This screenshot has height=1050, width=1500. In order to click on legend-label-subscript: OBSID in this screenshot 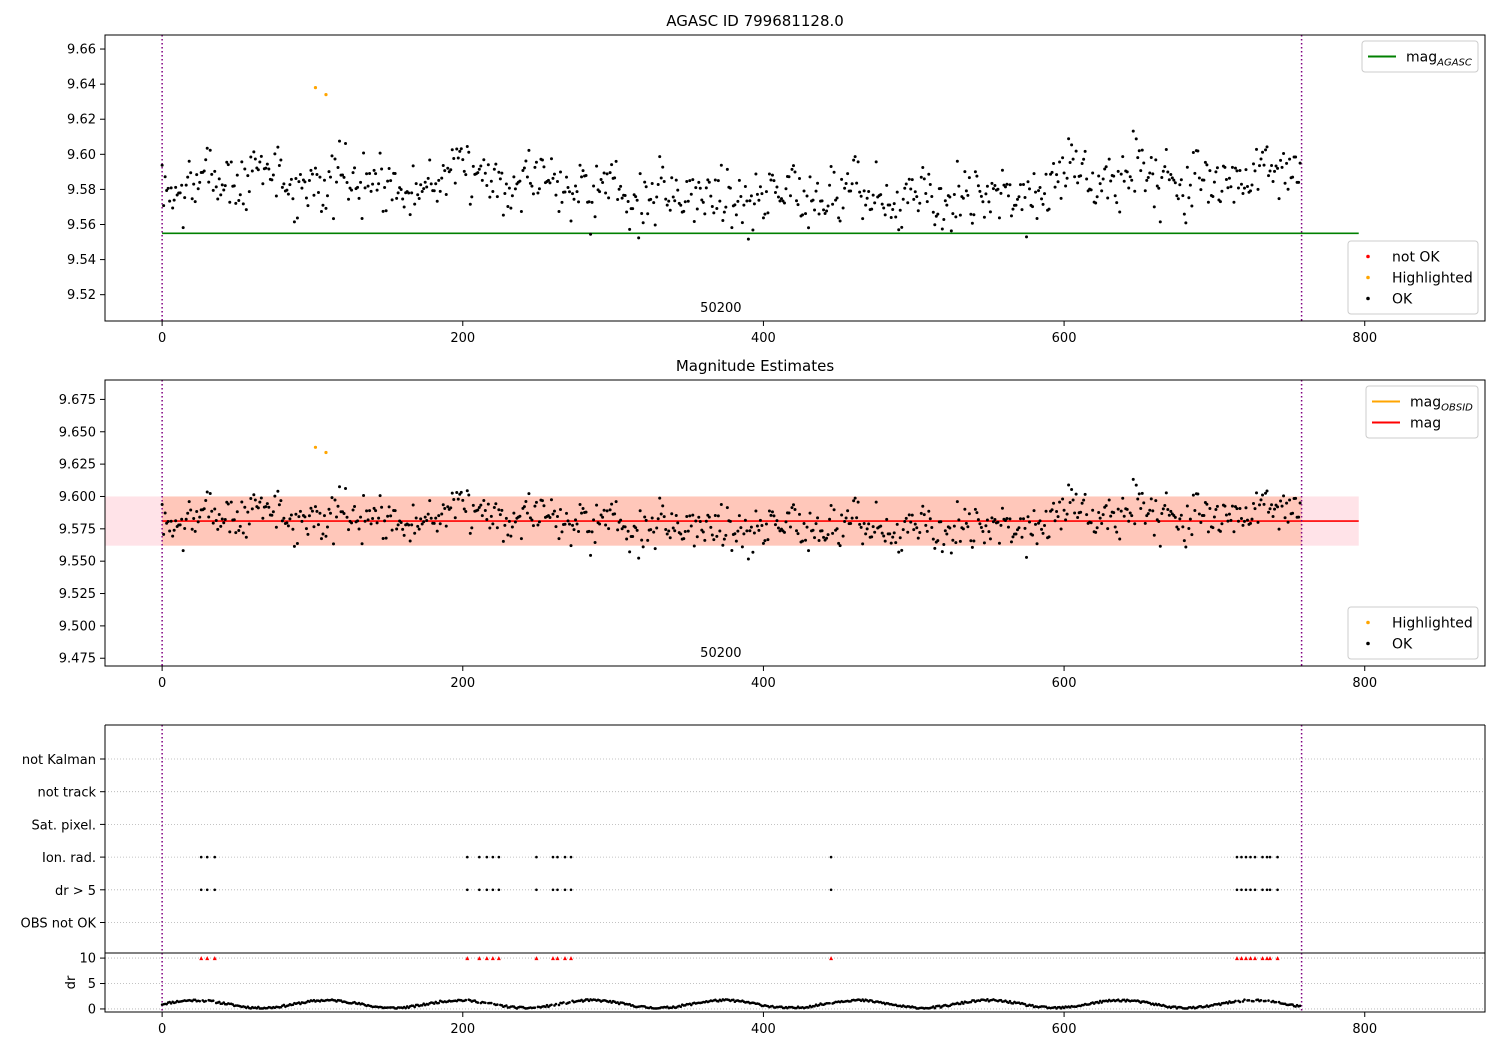, I will do `click(1457, 408)`.